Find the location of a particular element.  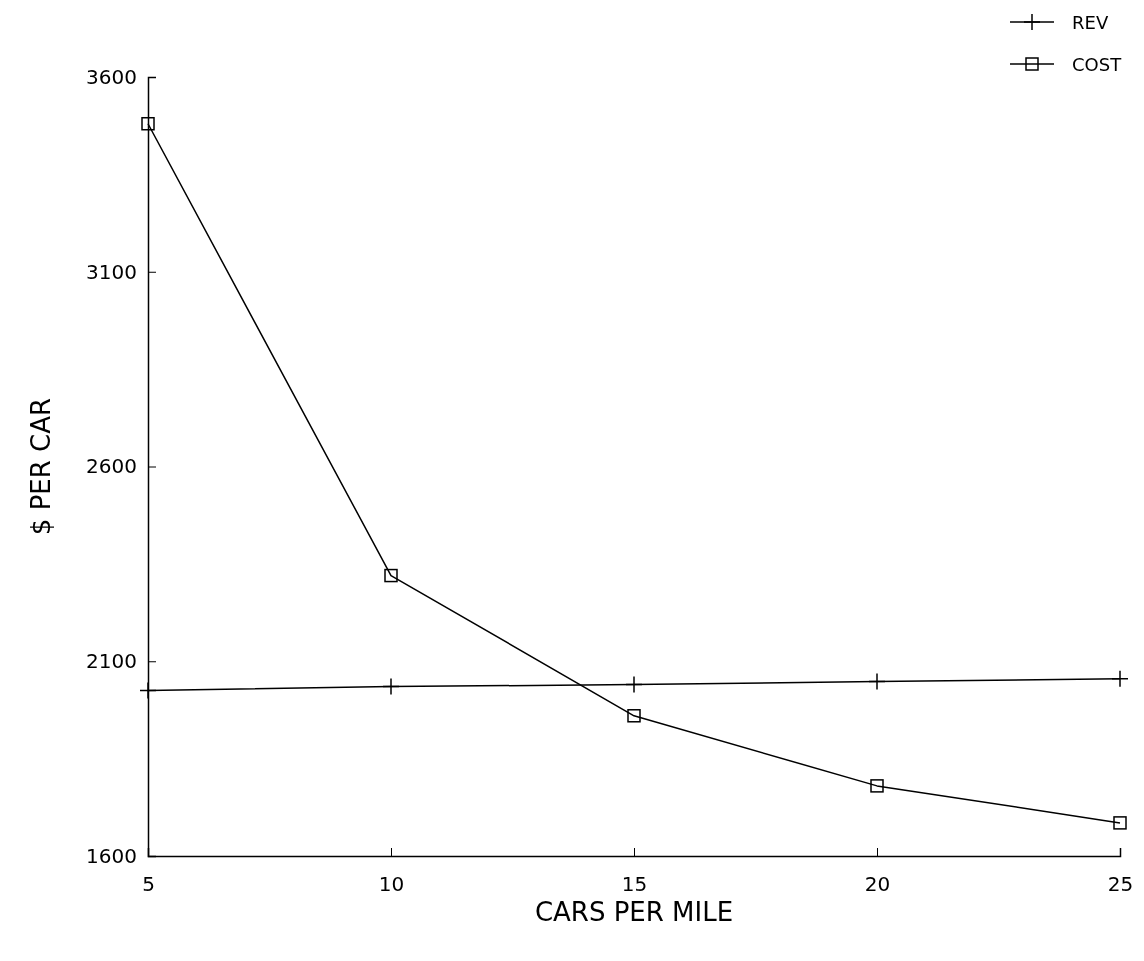

legend-label: REV is located at coordinates (1090, 22).